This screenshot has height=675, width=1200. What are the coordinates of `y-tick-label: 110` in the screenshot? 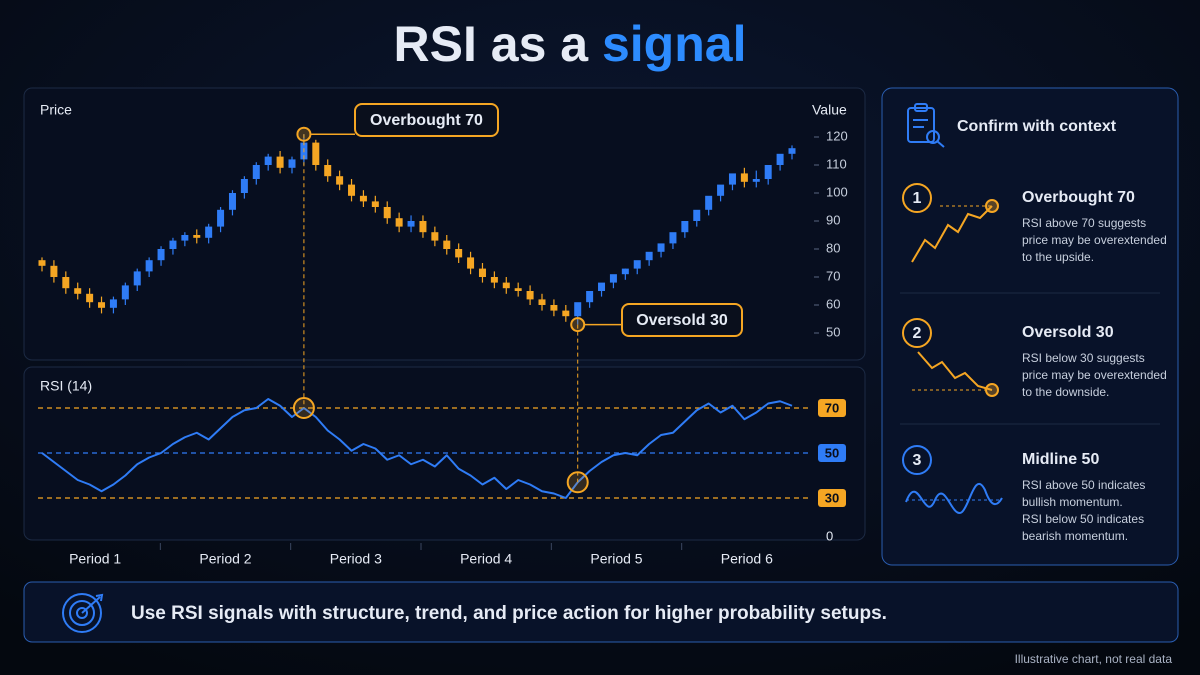 It's located at (836, 163).